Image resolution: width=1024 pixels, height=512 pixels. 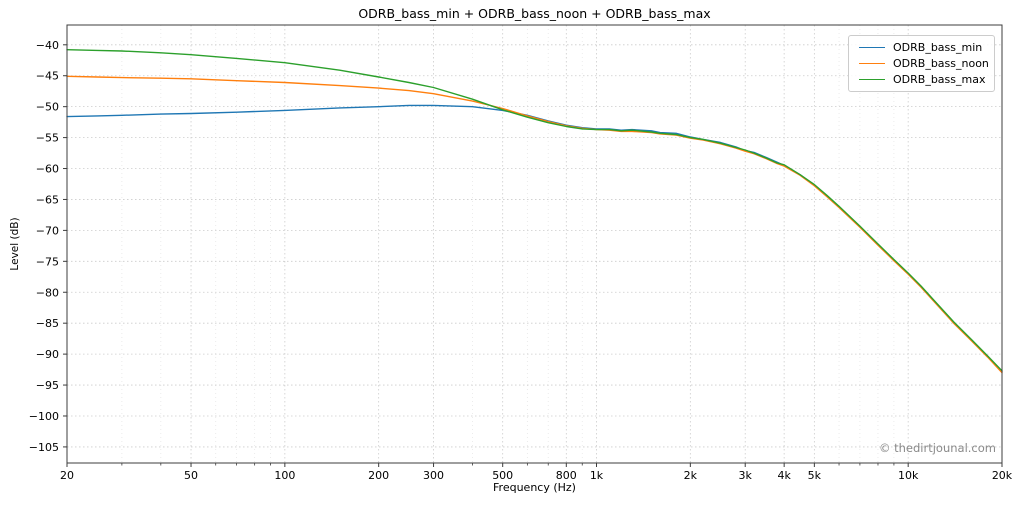 What do you see at coordinates (47, 261) in the screenshot?
I see `y-tick-label: −75` at bounding box center [47, 261].